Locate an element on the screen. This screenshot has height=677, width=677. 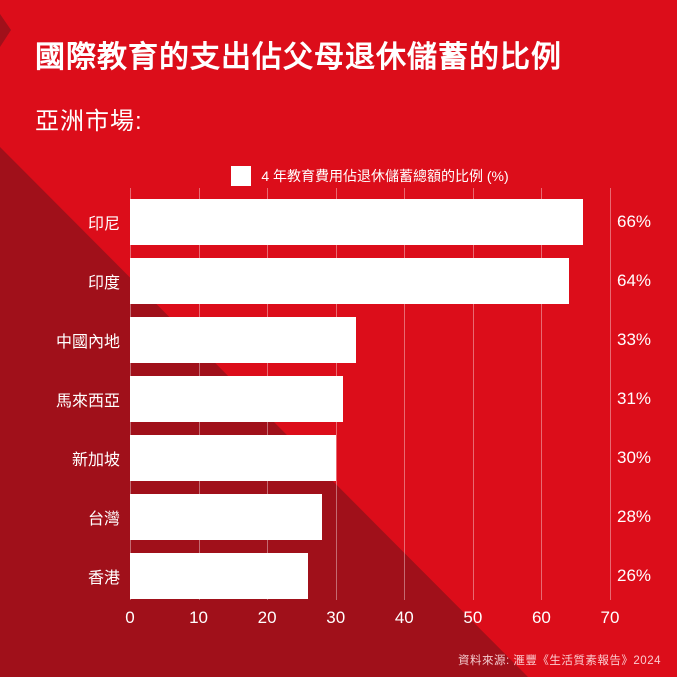
page-title: 國際教育的支出佔父母退休儲蓄的比例 is located at coordinates (298, 57).